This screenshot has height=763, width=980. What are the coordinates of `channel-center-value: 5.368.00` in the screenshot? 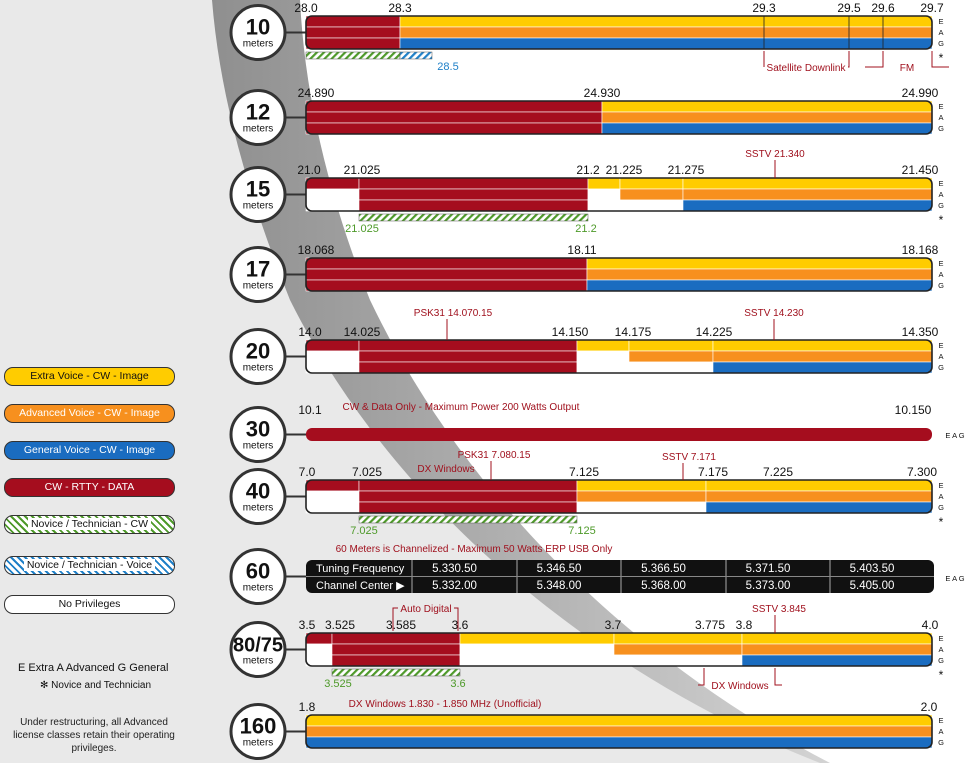 It's located at (663, 586).